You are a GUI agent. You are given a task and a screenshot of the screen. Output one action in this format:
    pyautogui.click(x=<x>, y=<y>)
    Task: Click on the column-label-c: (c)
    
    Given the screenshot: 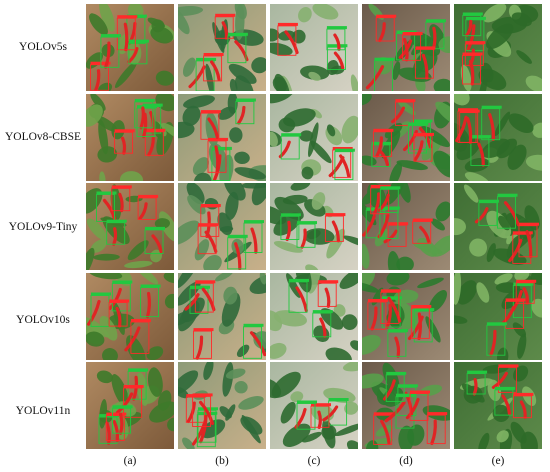 What is the action you would take?
    pyautogui.click(x=314, y=461)
    